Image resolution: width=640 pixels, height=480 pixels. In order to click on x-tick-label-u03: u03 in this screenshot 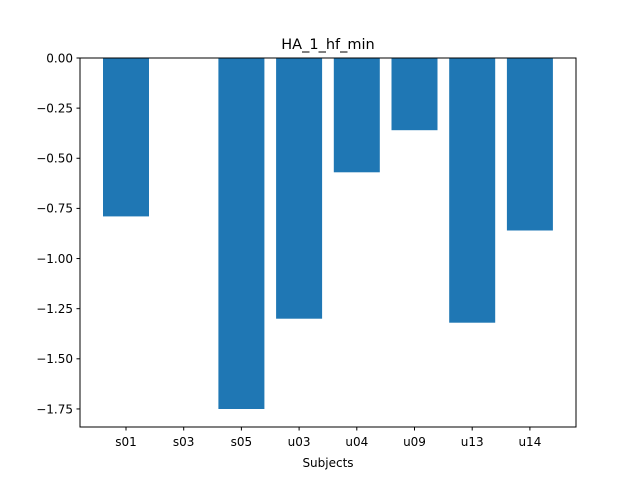, I will do `click(299, 442)`.